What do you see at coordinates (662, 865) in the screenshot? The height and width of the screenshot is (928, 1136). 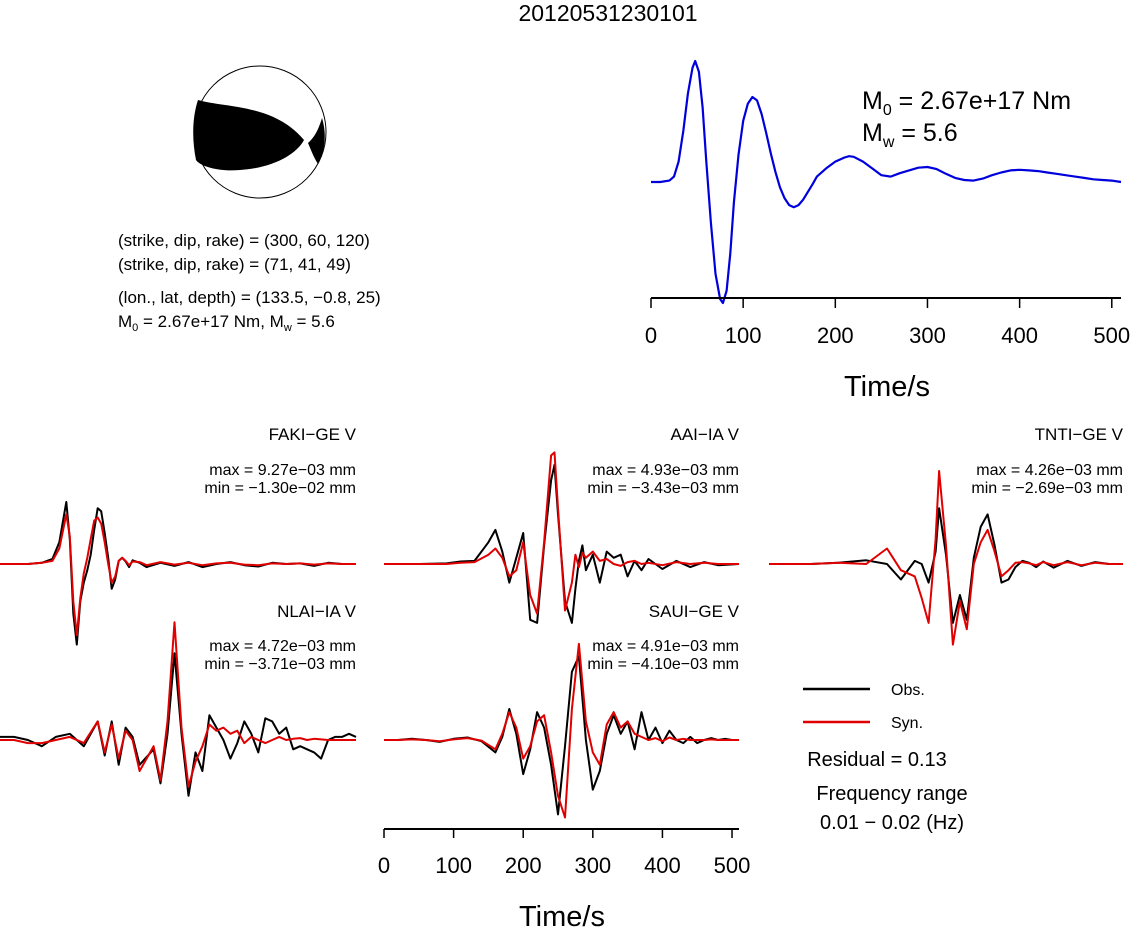 I see `bottom-x-tick-label: 400` at bounding box center [662, 865].